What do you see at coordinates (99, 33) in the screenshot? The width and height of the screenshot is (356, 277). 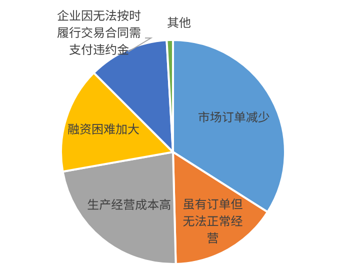 I see `slice-label: 企业因无法按时履行交易合同需支付违约金` at bounding box center [99, 33].